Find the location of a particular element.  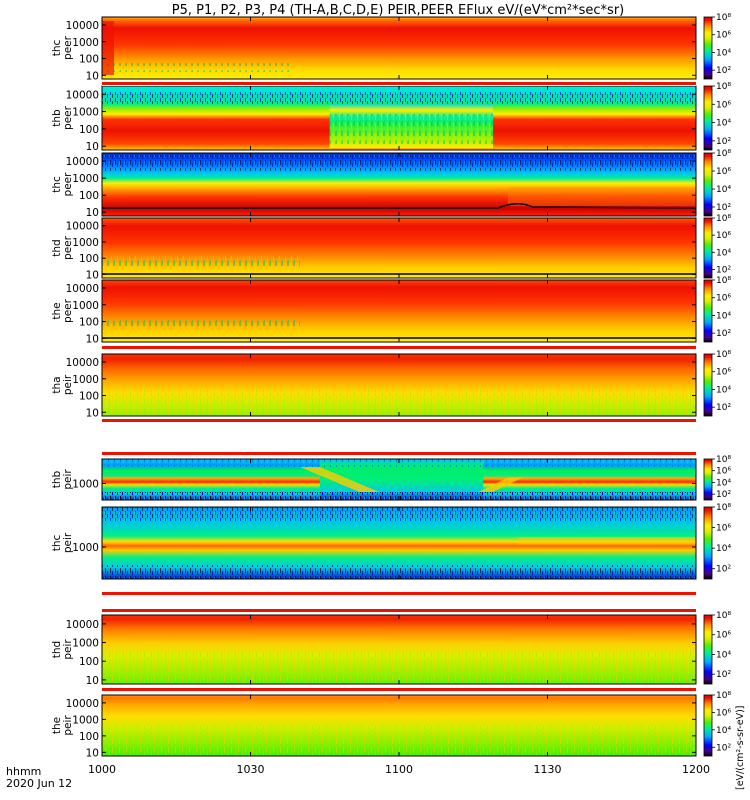

x-tick-label: 1130 is located at coordinates (548, 769).